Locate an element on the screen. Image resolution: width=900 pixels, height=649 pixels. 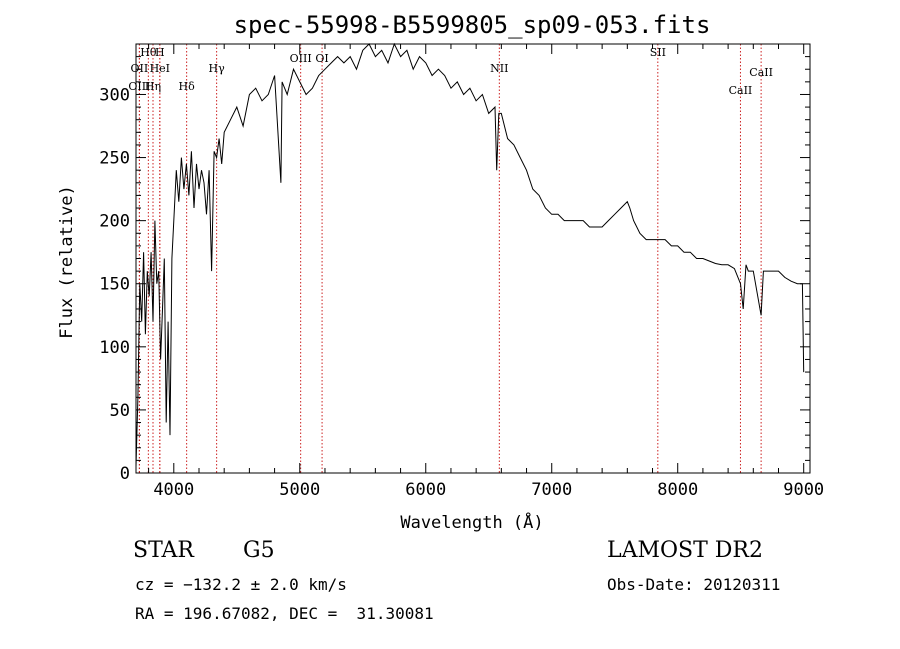
y-tick-label: 100 is located at coordinates (114, 348).